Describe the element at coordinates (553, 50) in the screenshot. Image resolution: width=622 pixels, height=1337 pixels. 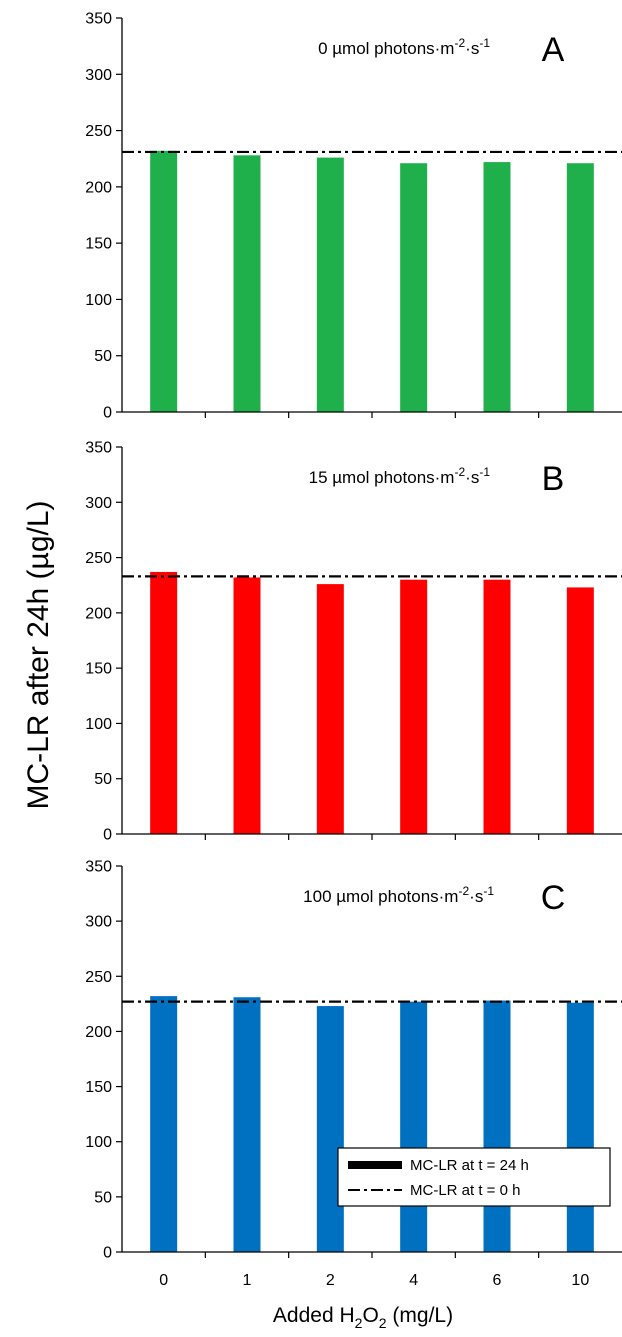
I see `panel-letter: A` at that location.